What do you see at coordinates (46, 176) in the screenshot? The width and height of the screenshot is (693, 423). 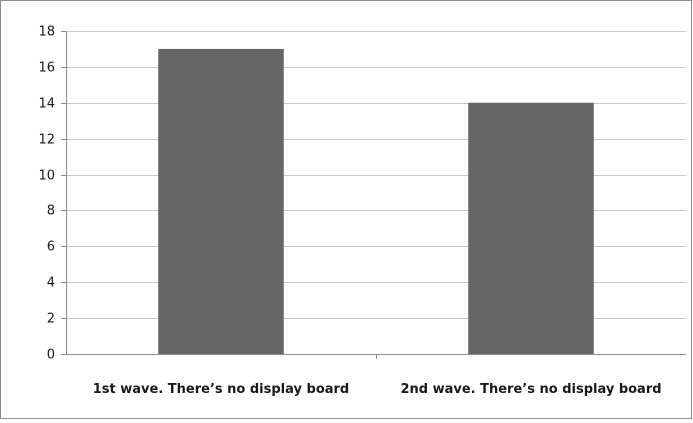 I see `y-tick-label: 10` at bounding box center [46, 176].